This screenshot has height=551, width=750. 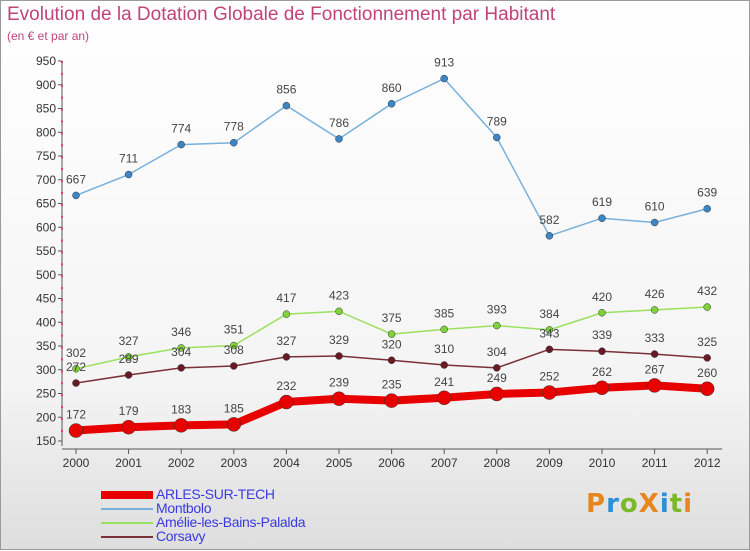 What do you see at coordinates (46, 61) in the screenshot?
I see `y-tick-label: 950` at bounding box center [46, 61].